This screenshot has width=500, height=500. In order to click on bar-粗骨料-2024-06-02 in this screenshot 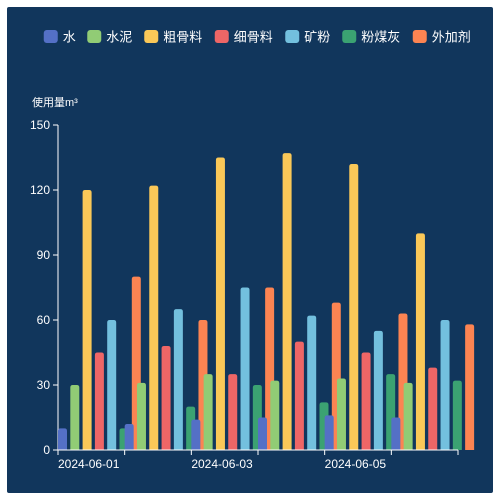, I will do `click(154, 317)`.